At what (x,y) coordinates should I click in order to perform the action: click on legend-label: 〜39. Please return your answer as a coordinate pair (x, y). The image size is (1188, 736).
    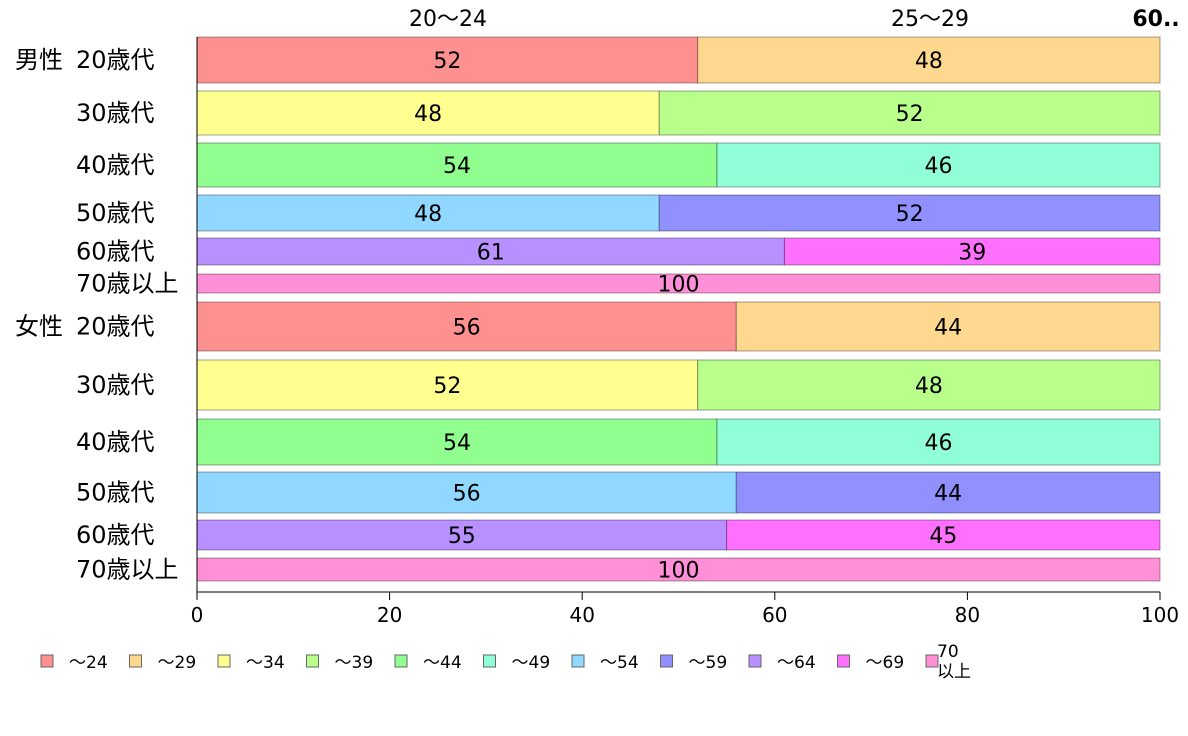
    Looking at the image, I should click on (354, 663).